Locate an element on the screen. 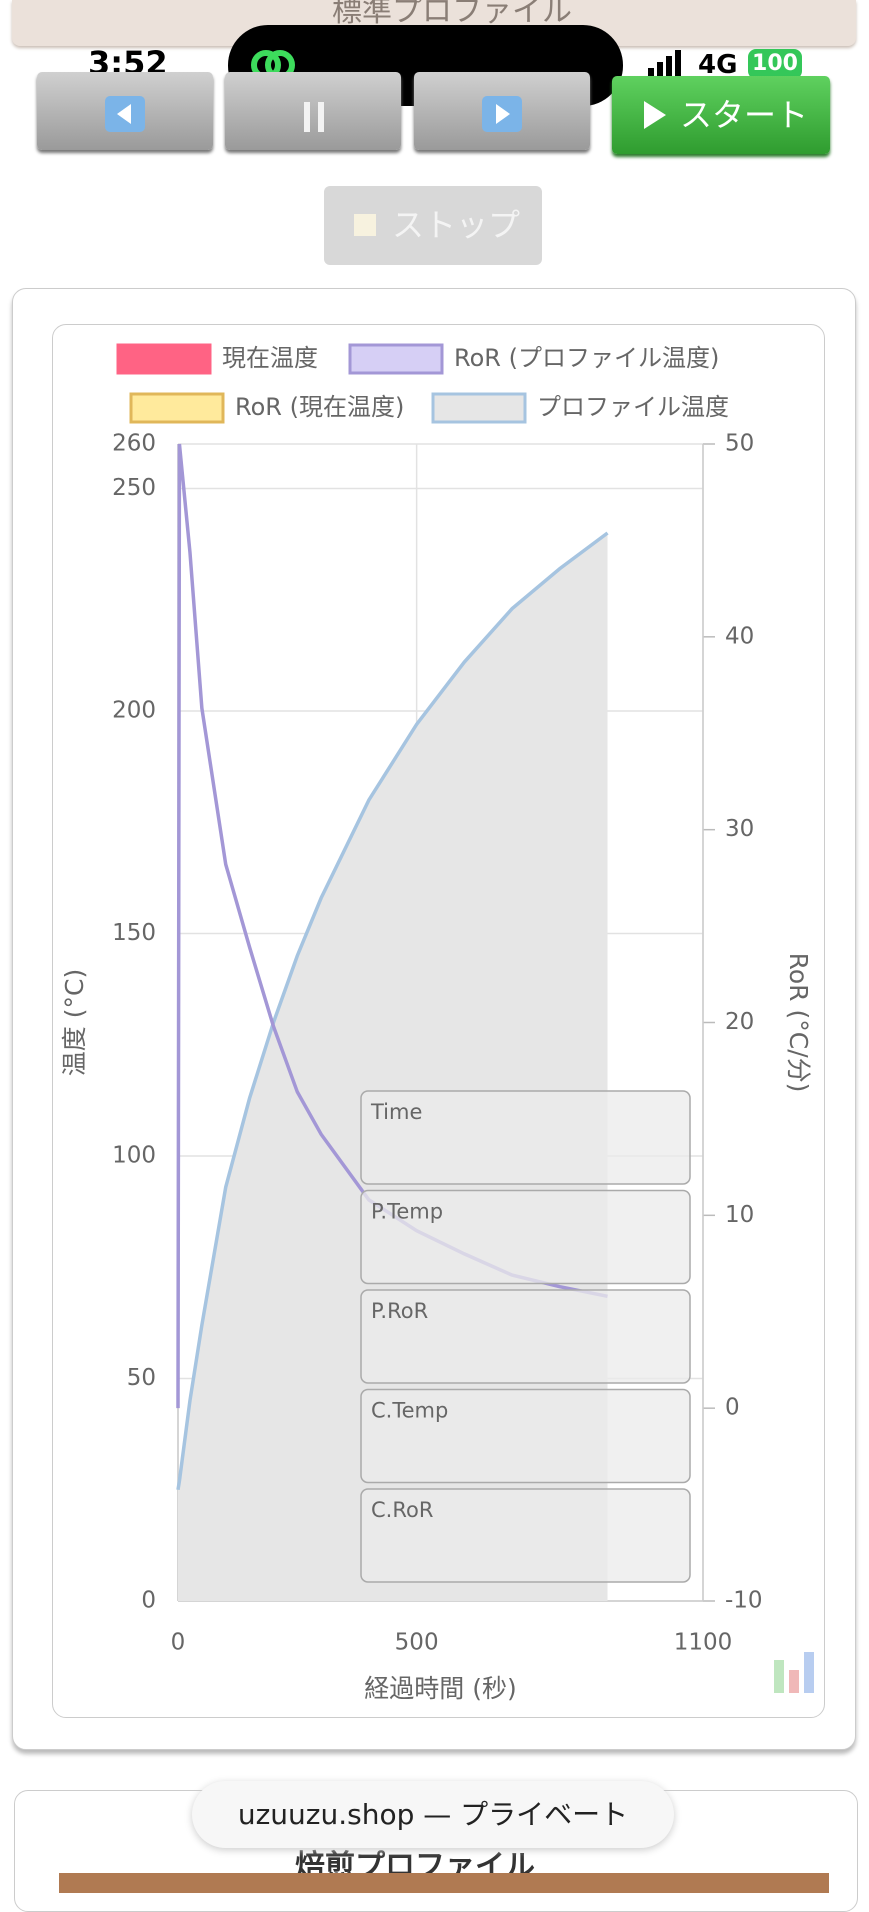 This screenshot has height=1912, width=869. prev-button is located at coordinates (125, 111).